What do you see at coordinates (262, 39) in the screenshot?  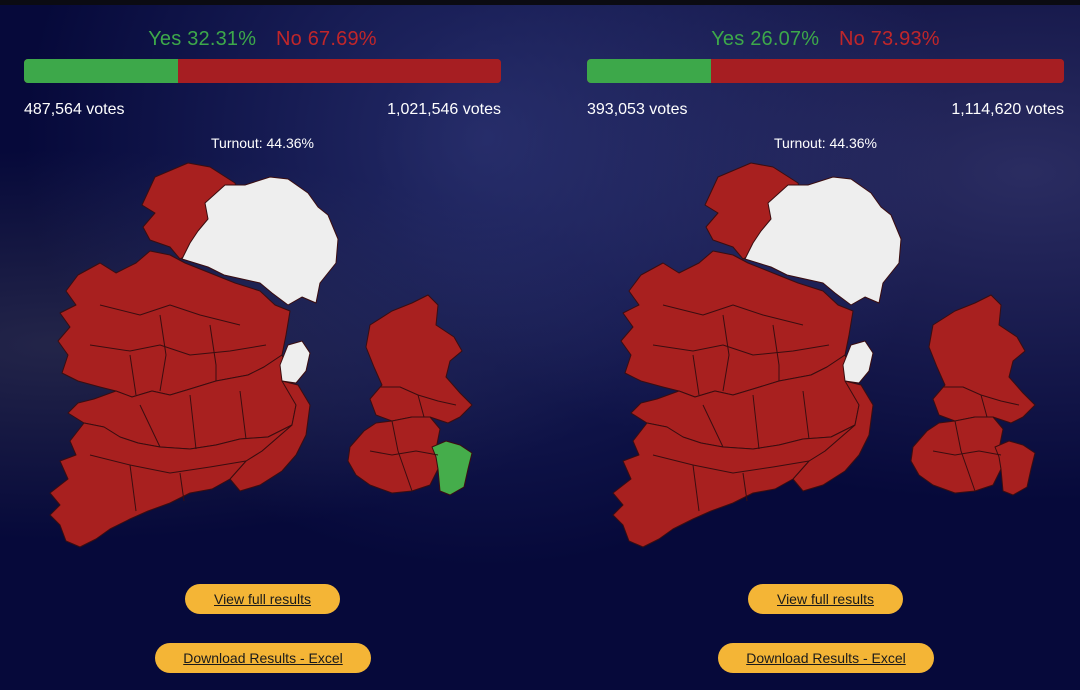 I see `percentage-row: Yes 32.31% No 67.69%` at bounding box center [262, 39].